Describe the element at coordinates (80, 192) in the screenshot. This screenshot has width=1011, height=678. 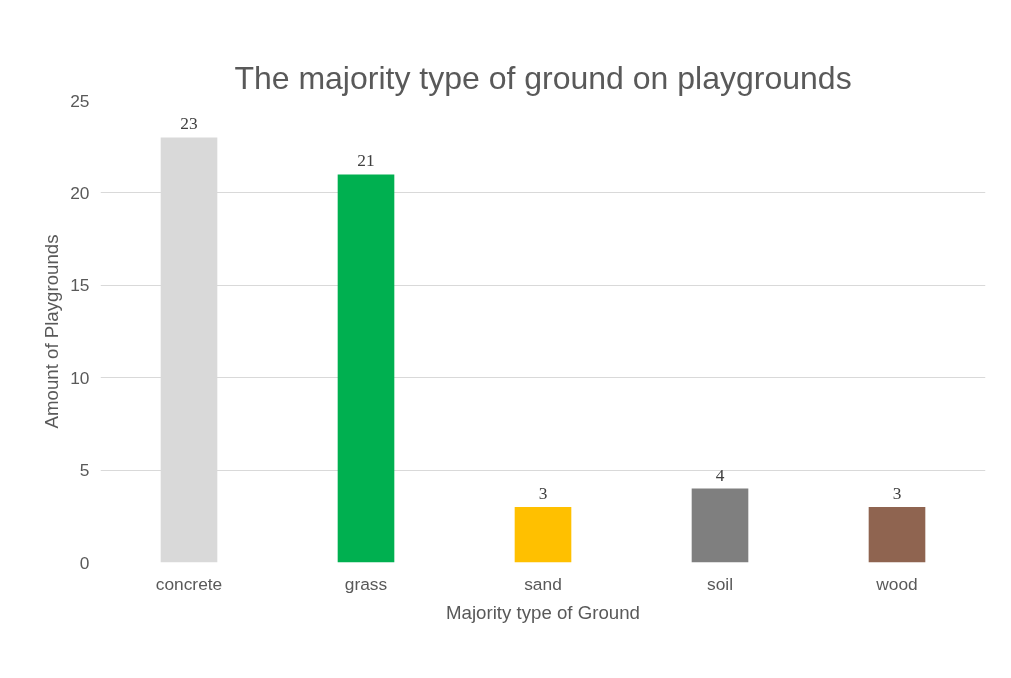
I see `y-tick-label: 20` at that location.